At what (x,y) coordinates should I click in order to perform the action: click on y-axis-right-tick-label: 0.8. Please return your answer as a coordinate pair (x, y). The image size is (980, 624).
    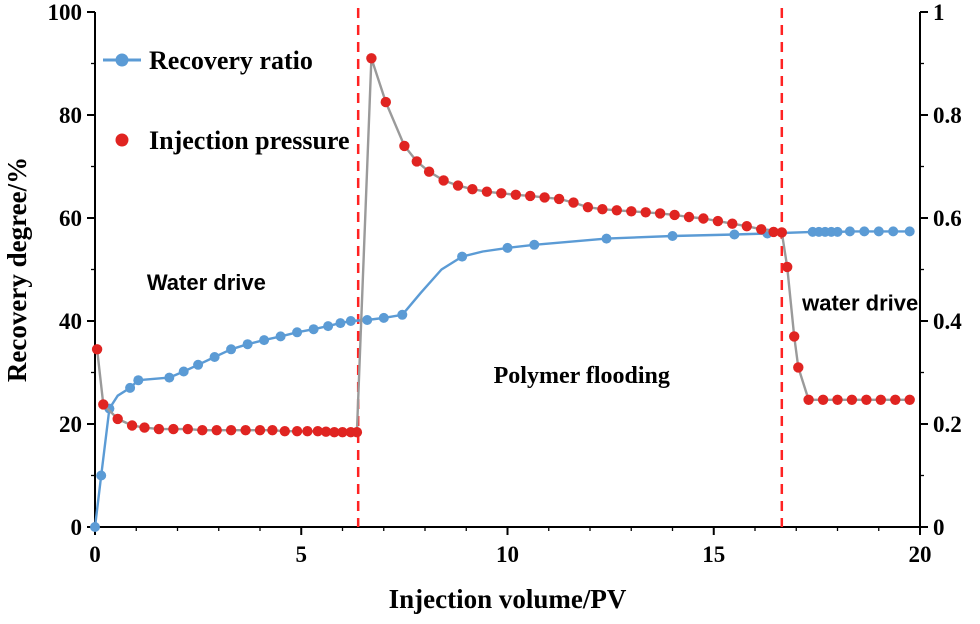
    Looking at the image, I should click on (947, 115).